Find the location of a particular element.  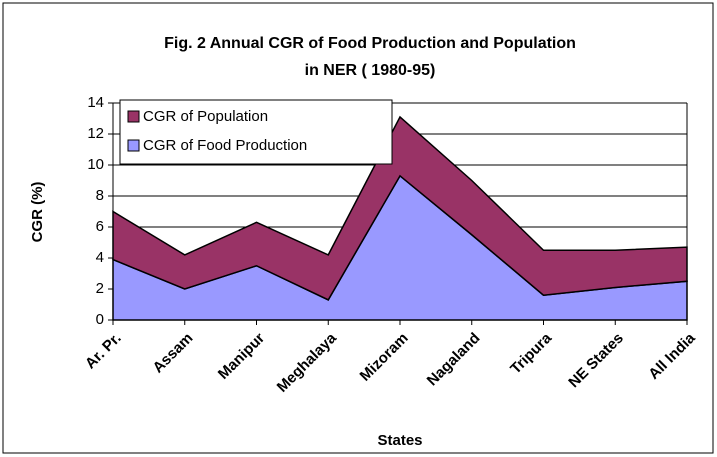

y-tick-label: 2 is located at coordinates (100, 288).